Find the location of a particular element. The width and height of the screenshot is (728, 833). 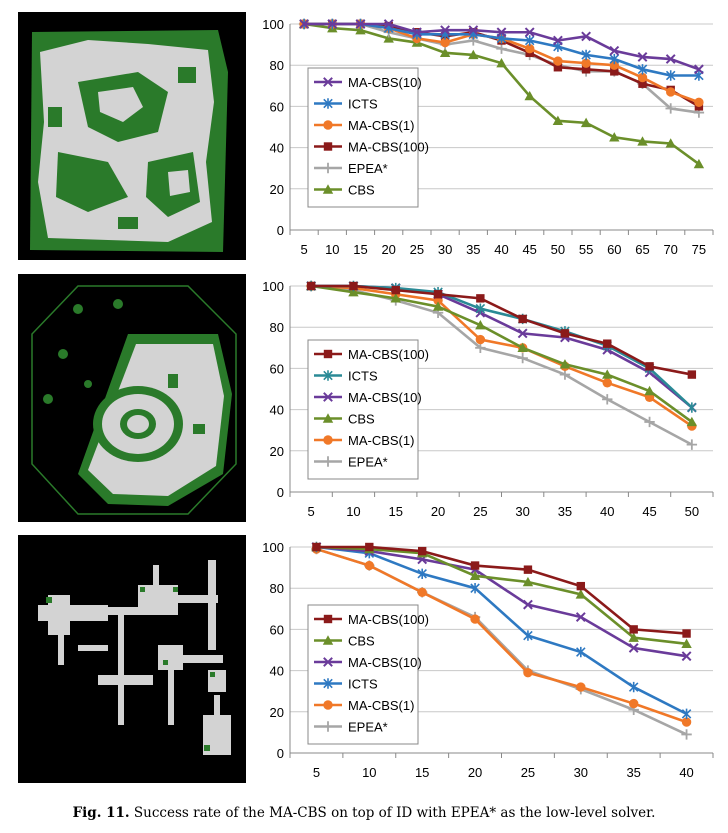

x-tick-label: 55 is located at coordinates (586, 249).